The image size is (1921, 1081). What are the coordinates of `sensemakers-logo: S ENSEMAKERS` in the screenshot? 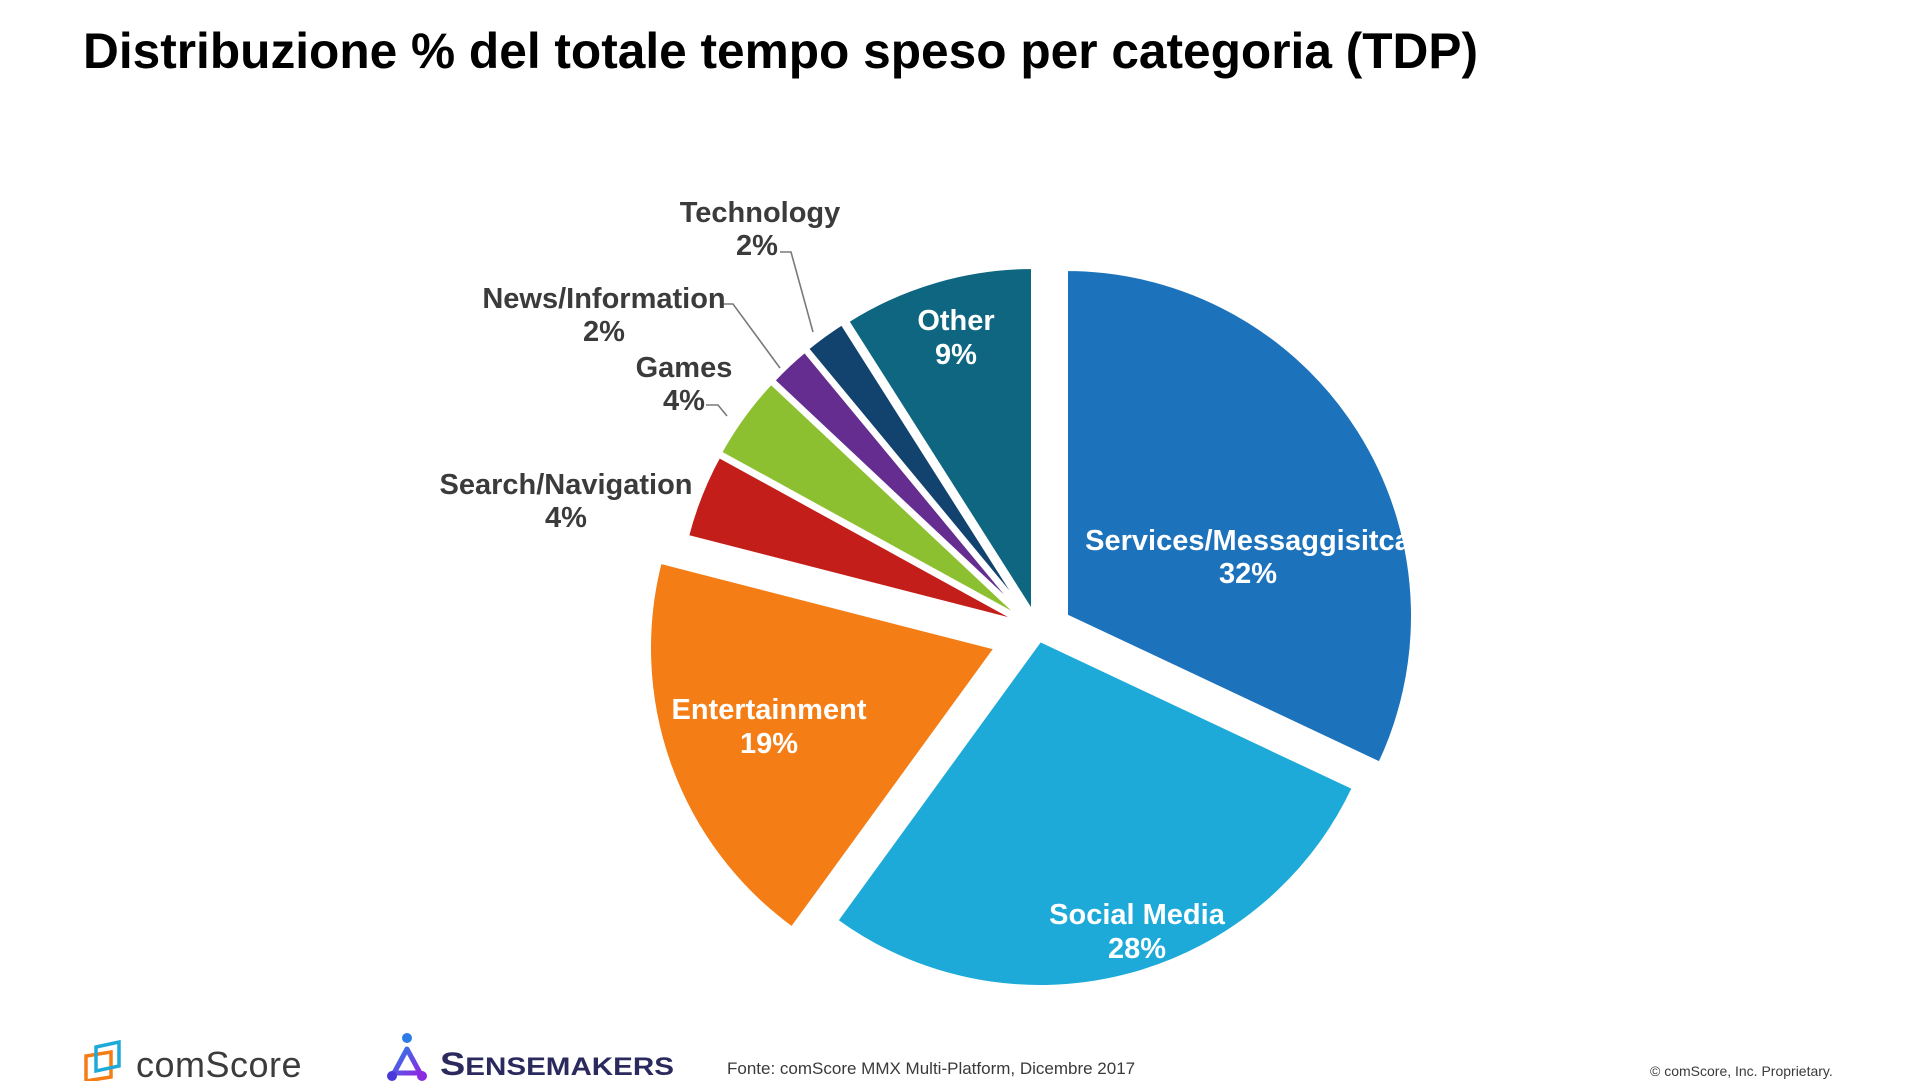 It's located at (530, 1057).